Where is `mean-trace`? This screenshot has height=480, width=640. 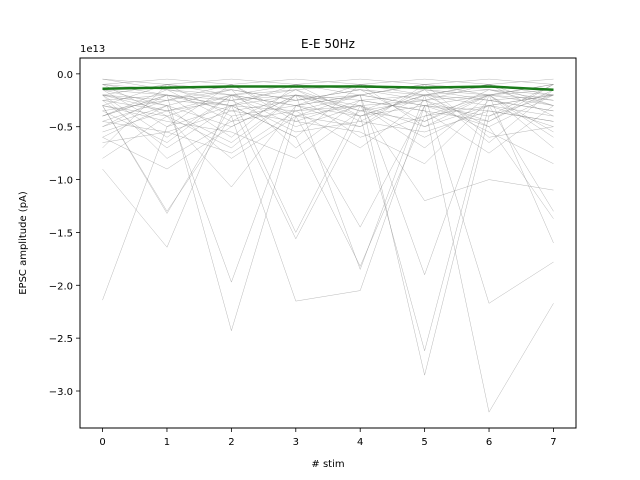 mean-trace is located at coordinates (328, 88).